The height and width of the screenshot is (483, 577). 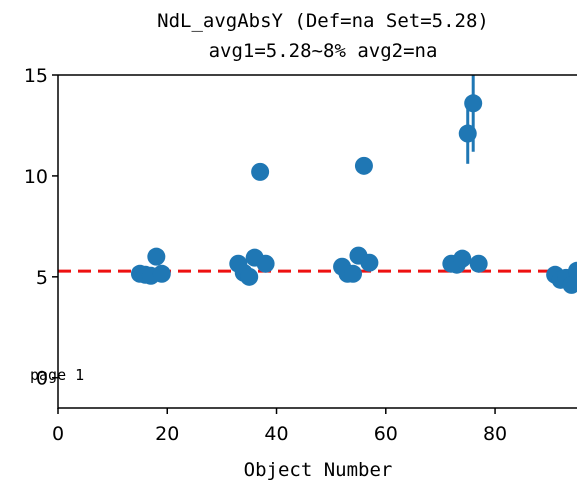 I want to click on chart-title-line1: NdL_avgAbsY (Def=na Set=5.28), so click(x=323, y=21).